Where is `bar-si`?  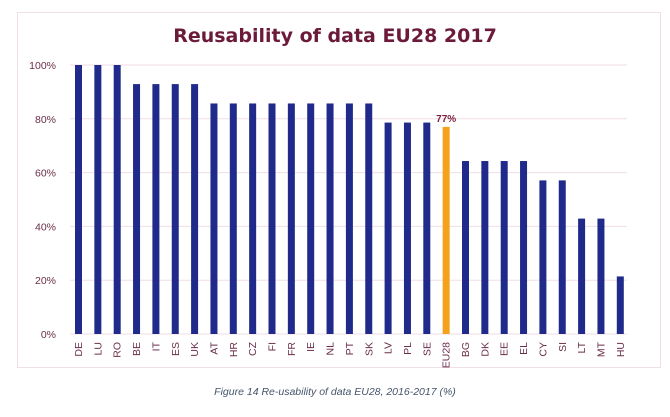 bar-si is located at coordinates (562, 257).